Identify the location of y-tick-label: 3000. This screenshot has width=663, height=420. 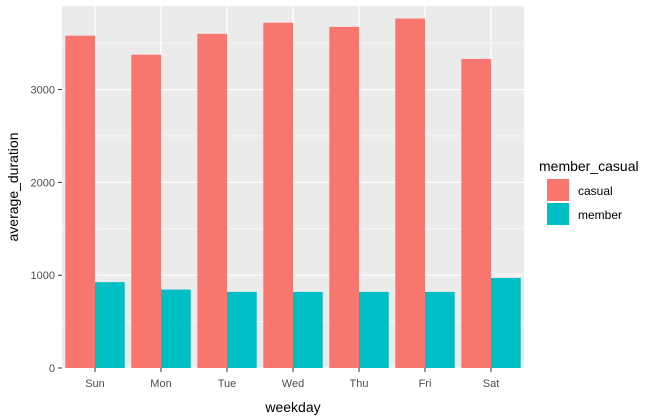
(43, 91).